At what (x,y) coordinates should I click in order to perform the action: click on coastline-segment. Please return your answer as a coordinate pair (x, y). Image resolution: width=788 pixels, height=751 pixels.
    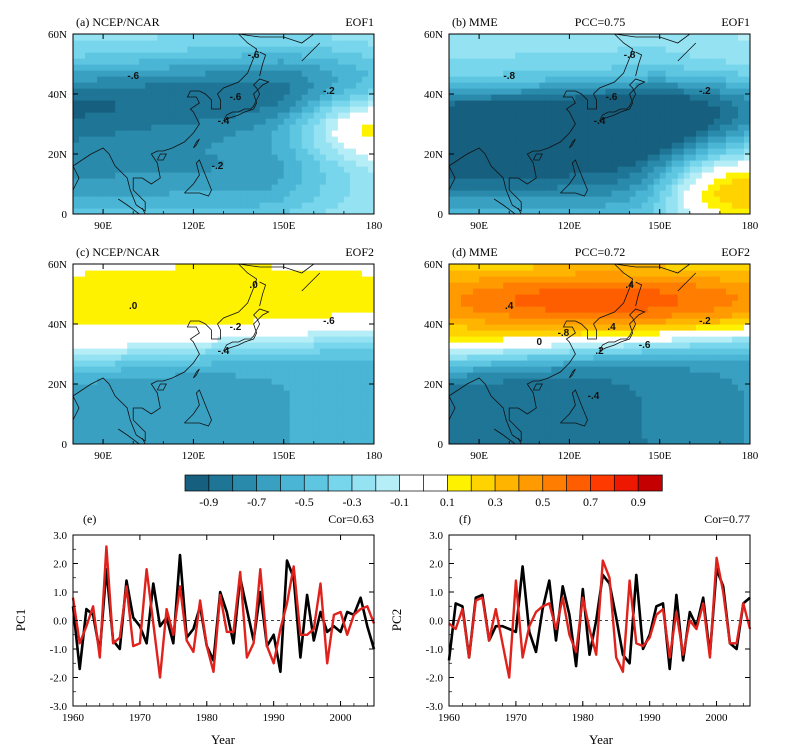
    Looking at the image, I should click on (246, 100).